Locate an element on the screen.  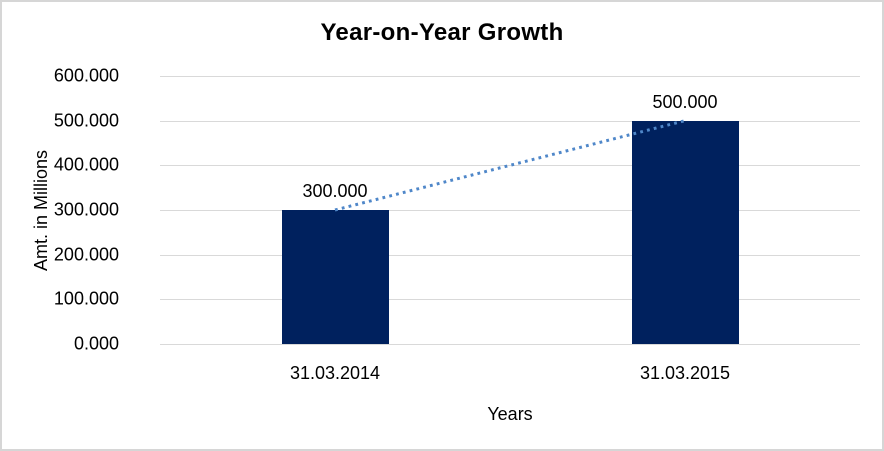
x-axis-title: Years is located at coordinates (510, 414).